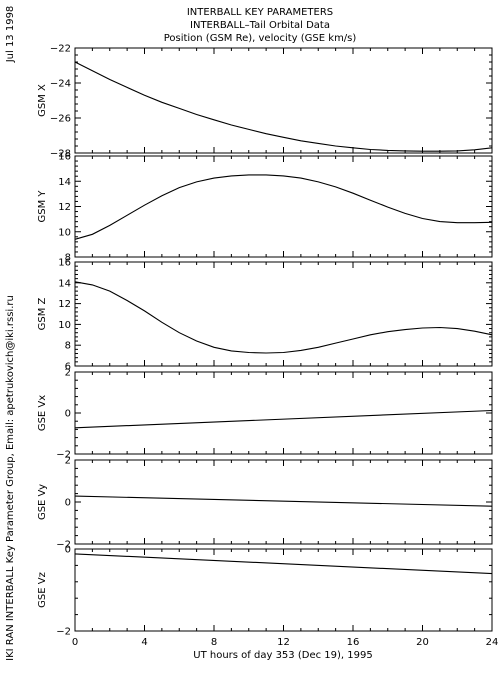 Image resolution: width=504 pixels, height=684 pixels. What do you see at coordinates (144, 642) in the screenshot?
I see `x-tick-label: 4` at bounding box center [144, 642].